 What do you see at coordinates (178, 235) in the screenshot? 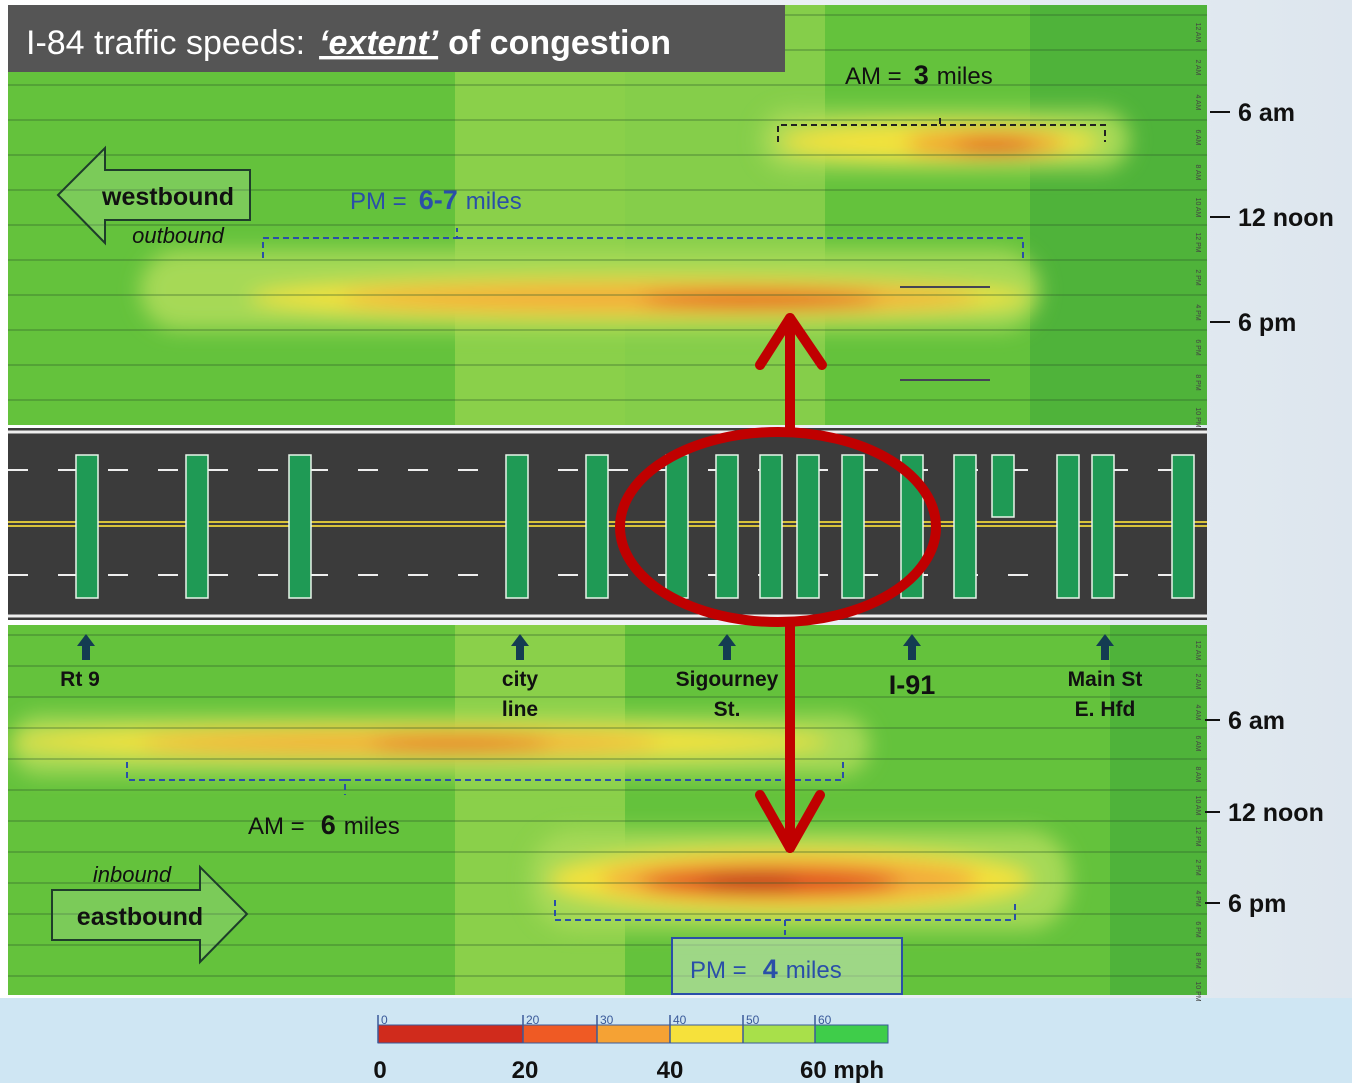
I see `direction-sub: outbound` at bounding box center [178, 235].